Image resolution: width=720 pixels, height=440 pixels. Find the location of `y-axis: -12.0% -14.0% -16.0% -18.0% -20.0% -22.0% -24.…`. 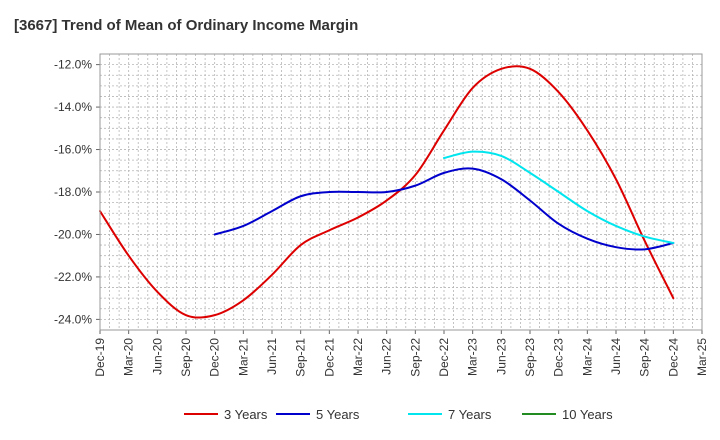

y-axis: -12.0% -14.0% -16.0% -18.0% -20.0% -22.0% -24.… is located at coordinates (77, 192).